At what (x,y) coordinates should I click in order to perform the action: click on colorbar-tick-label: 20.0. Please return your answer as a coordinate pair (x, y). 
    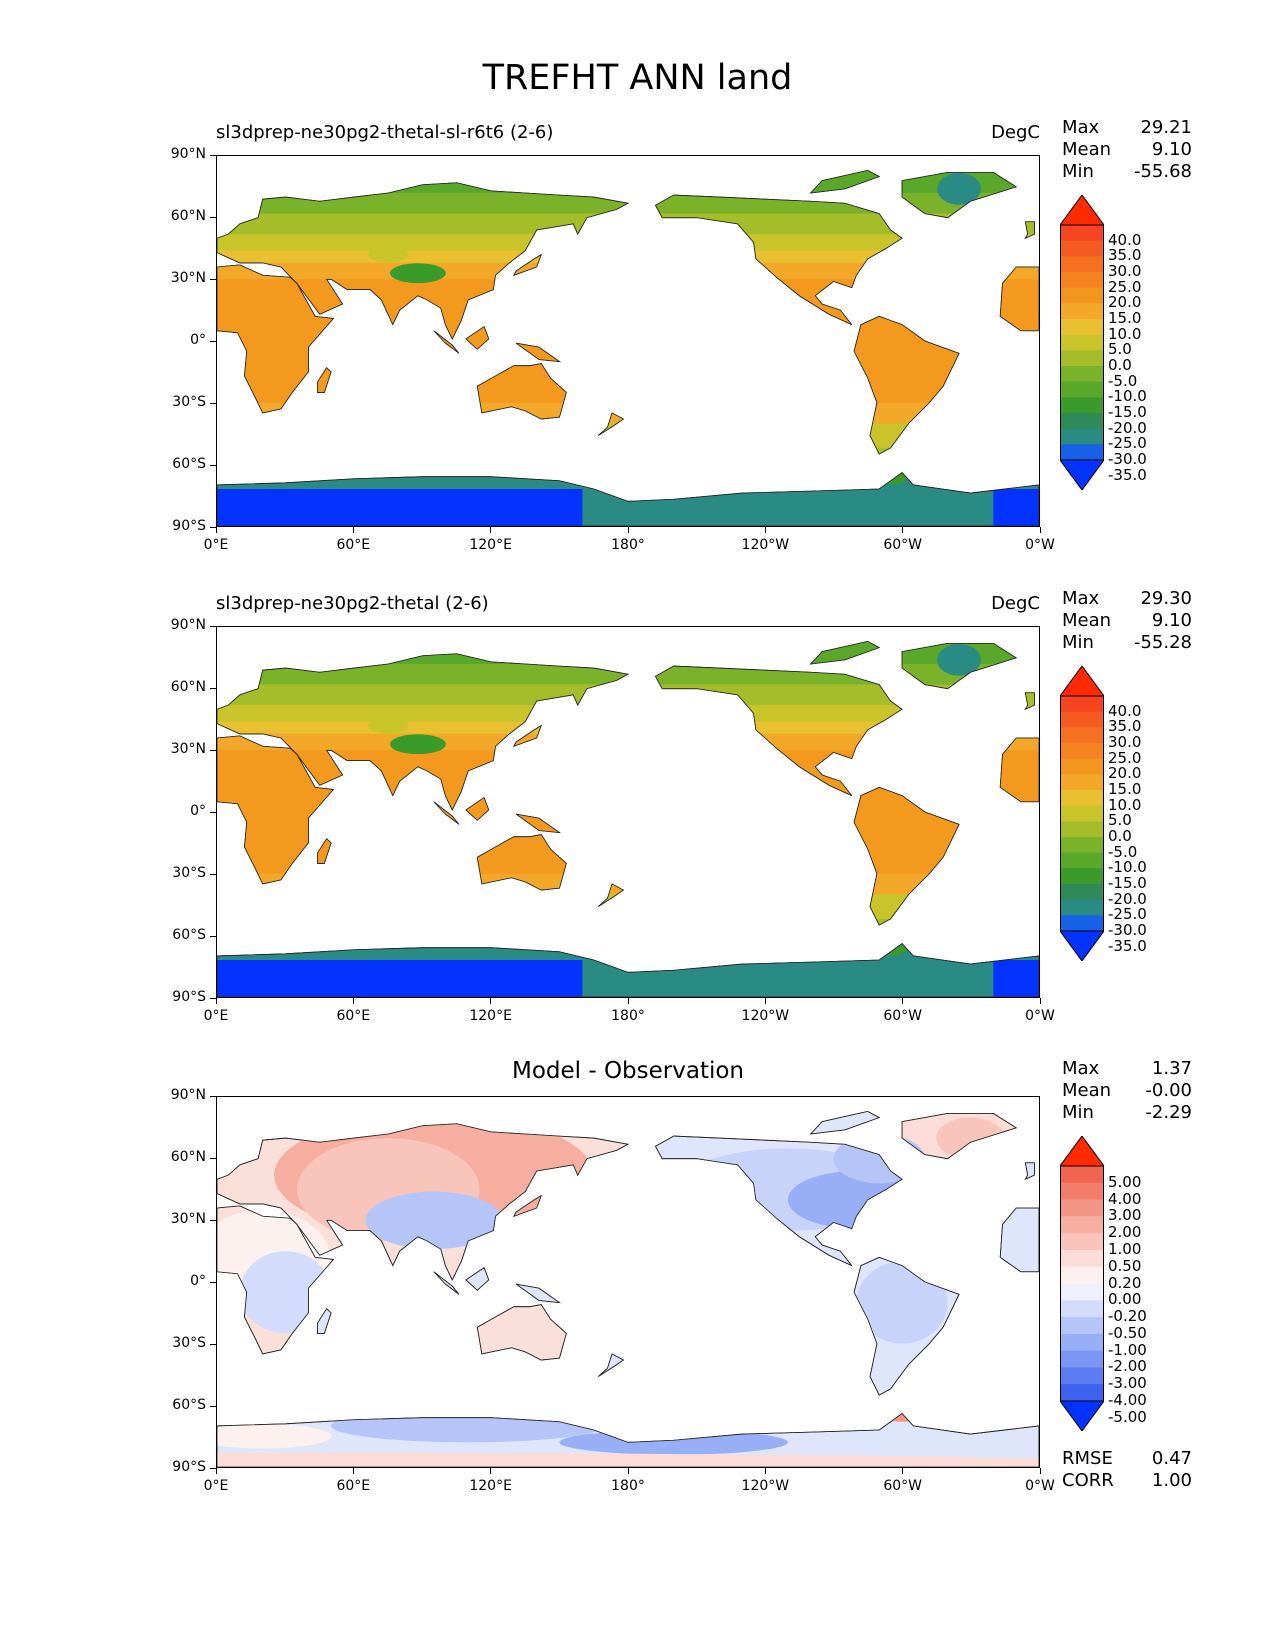
    Looking at the image, I should click on (1125, 773).